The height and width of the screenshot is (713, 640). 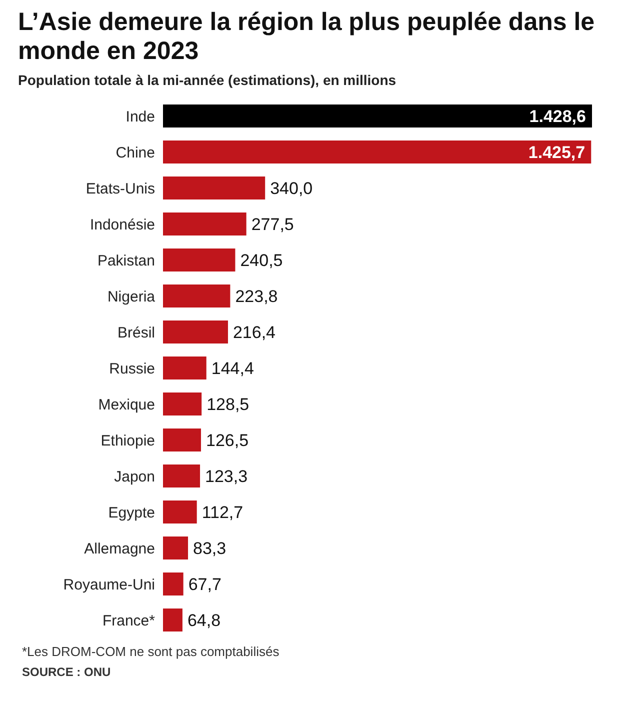 I want to click on y-tick-label: Mexique, so click(x=126, y=405).